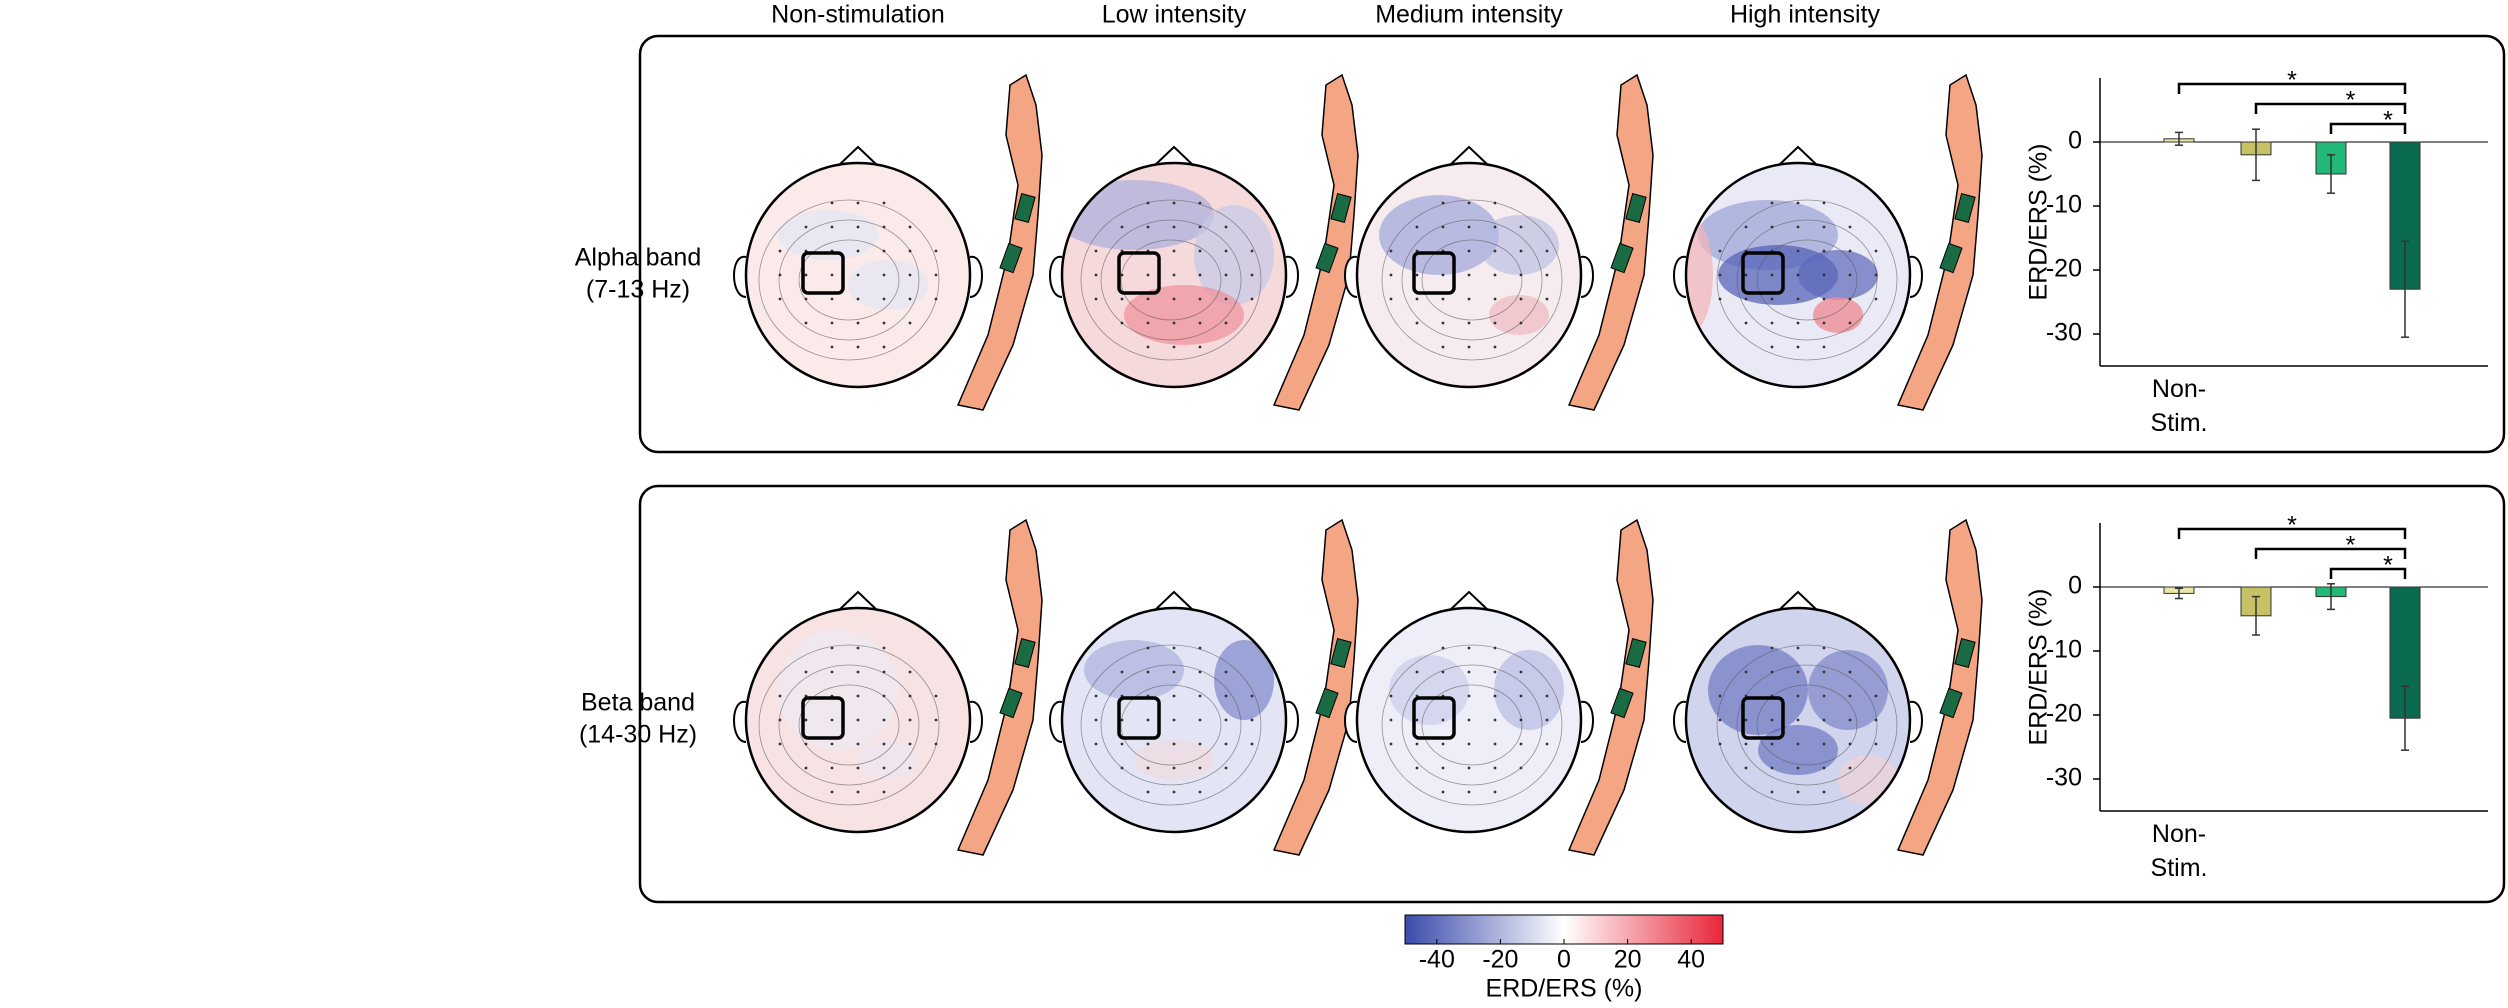  What do you see at coordinates (2064, 333) in the screenshot?
I see `y-tick-label: -30` at bounding box center [2064, 333].